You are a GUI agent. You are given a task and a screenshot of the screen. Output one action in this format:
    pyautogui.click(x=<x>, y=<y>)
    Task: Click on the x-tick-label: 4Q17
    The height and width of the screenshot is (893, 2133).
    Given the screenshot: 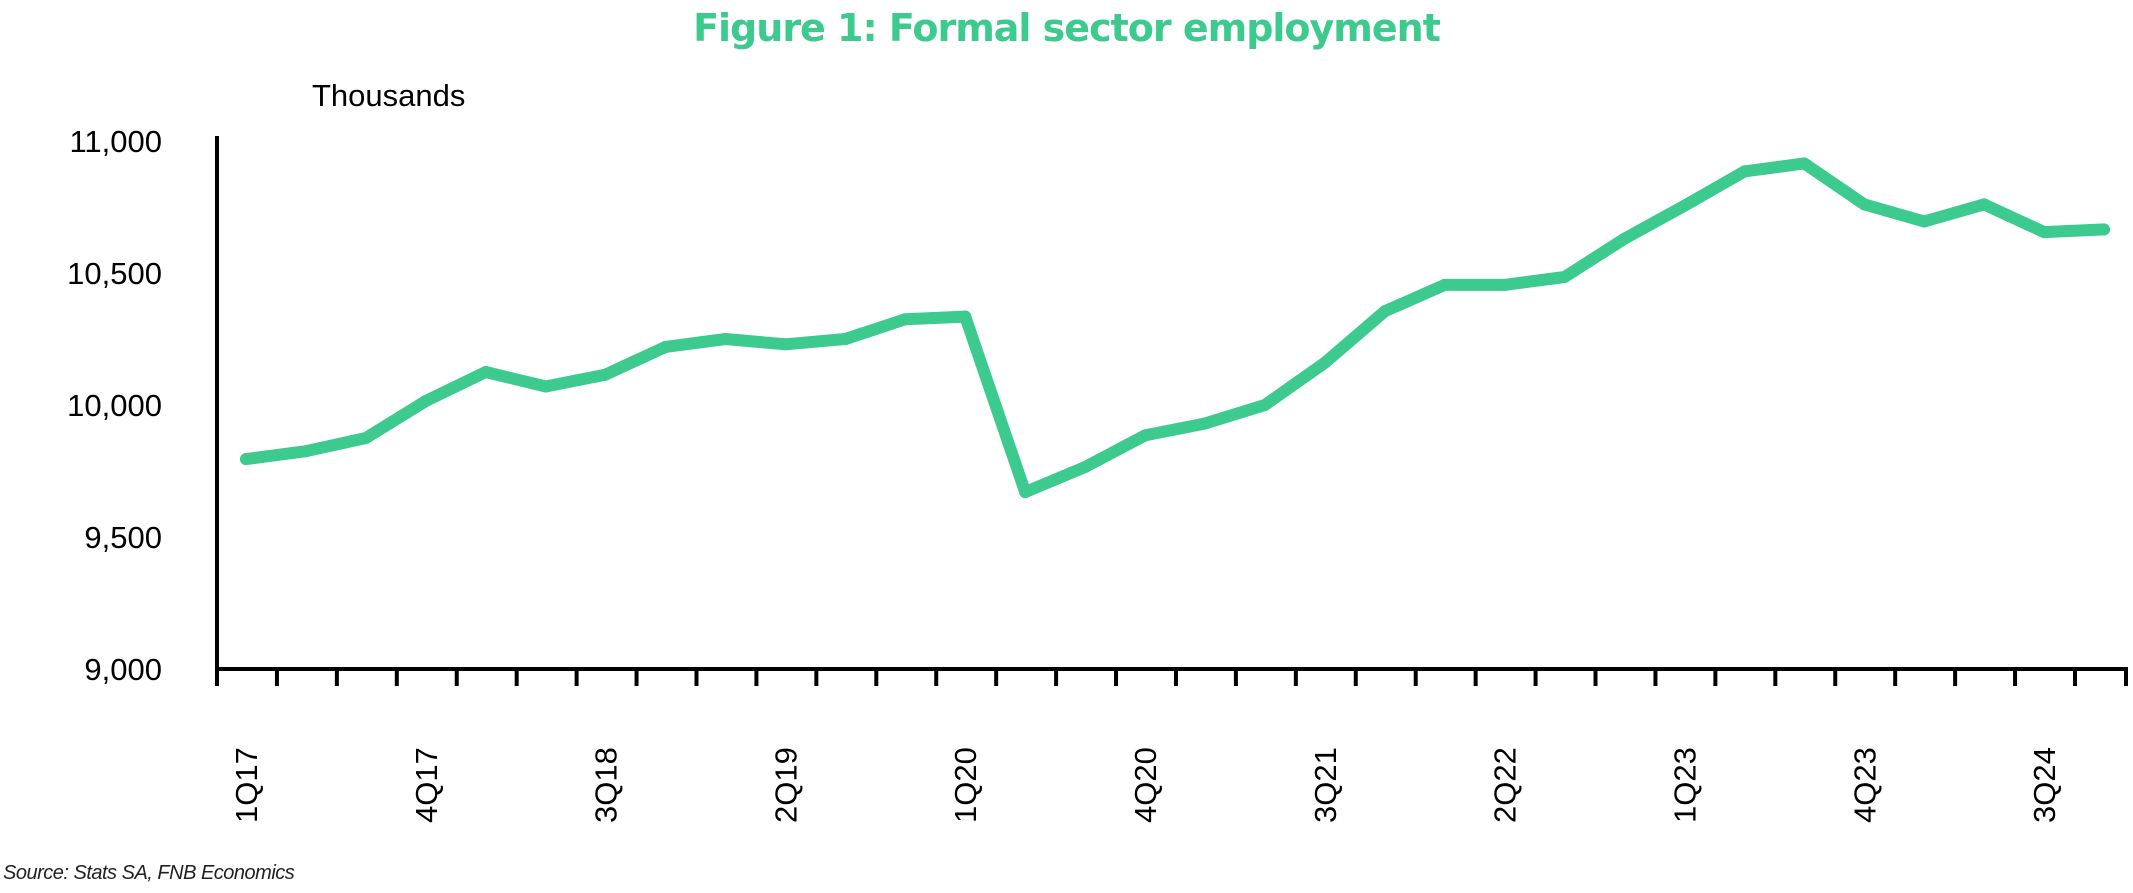 What is the action you would take?
    pyautogui.click(x=426, y=785)
    